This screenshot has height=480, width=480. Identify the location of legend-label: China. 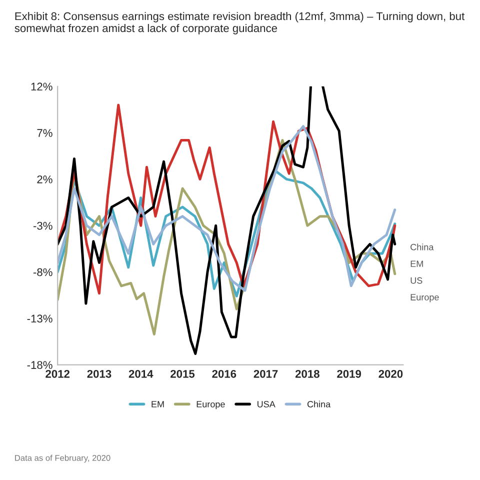
(319, 404).